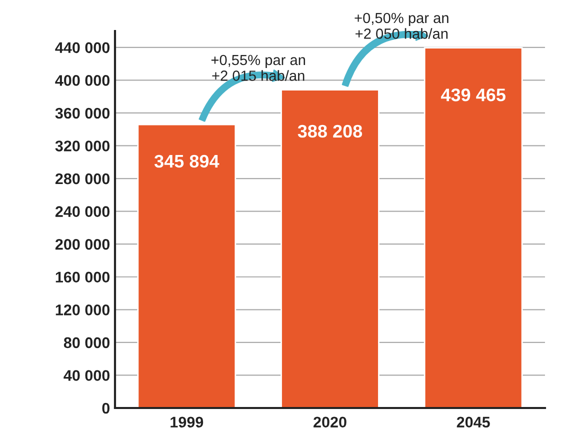  What do you see at coordinates (187, 422) in the screenshot?
I see `x-tick-label: 1999` at bounding box center [187, 422].